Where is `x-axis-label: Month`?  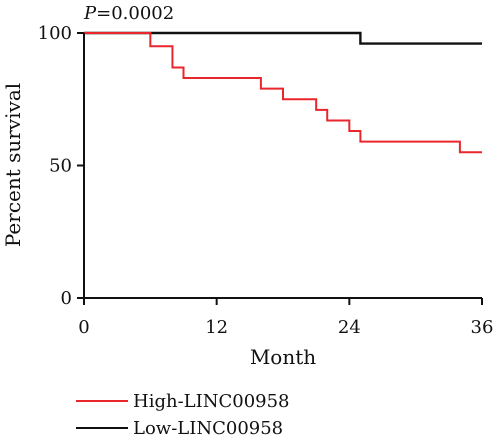 x-axis-label: Month is located at coordinates (283, 357).